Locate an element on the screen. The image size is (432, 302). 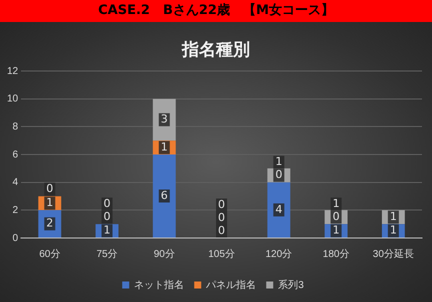
chart-subtitle: 指名種別 is located at coordinates (215, 50).